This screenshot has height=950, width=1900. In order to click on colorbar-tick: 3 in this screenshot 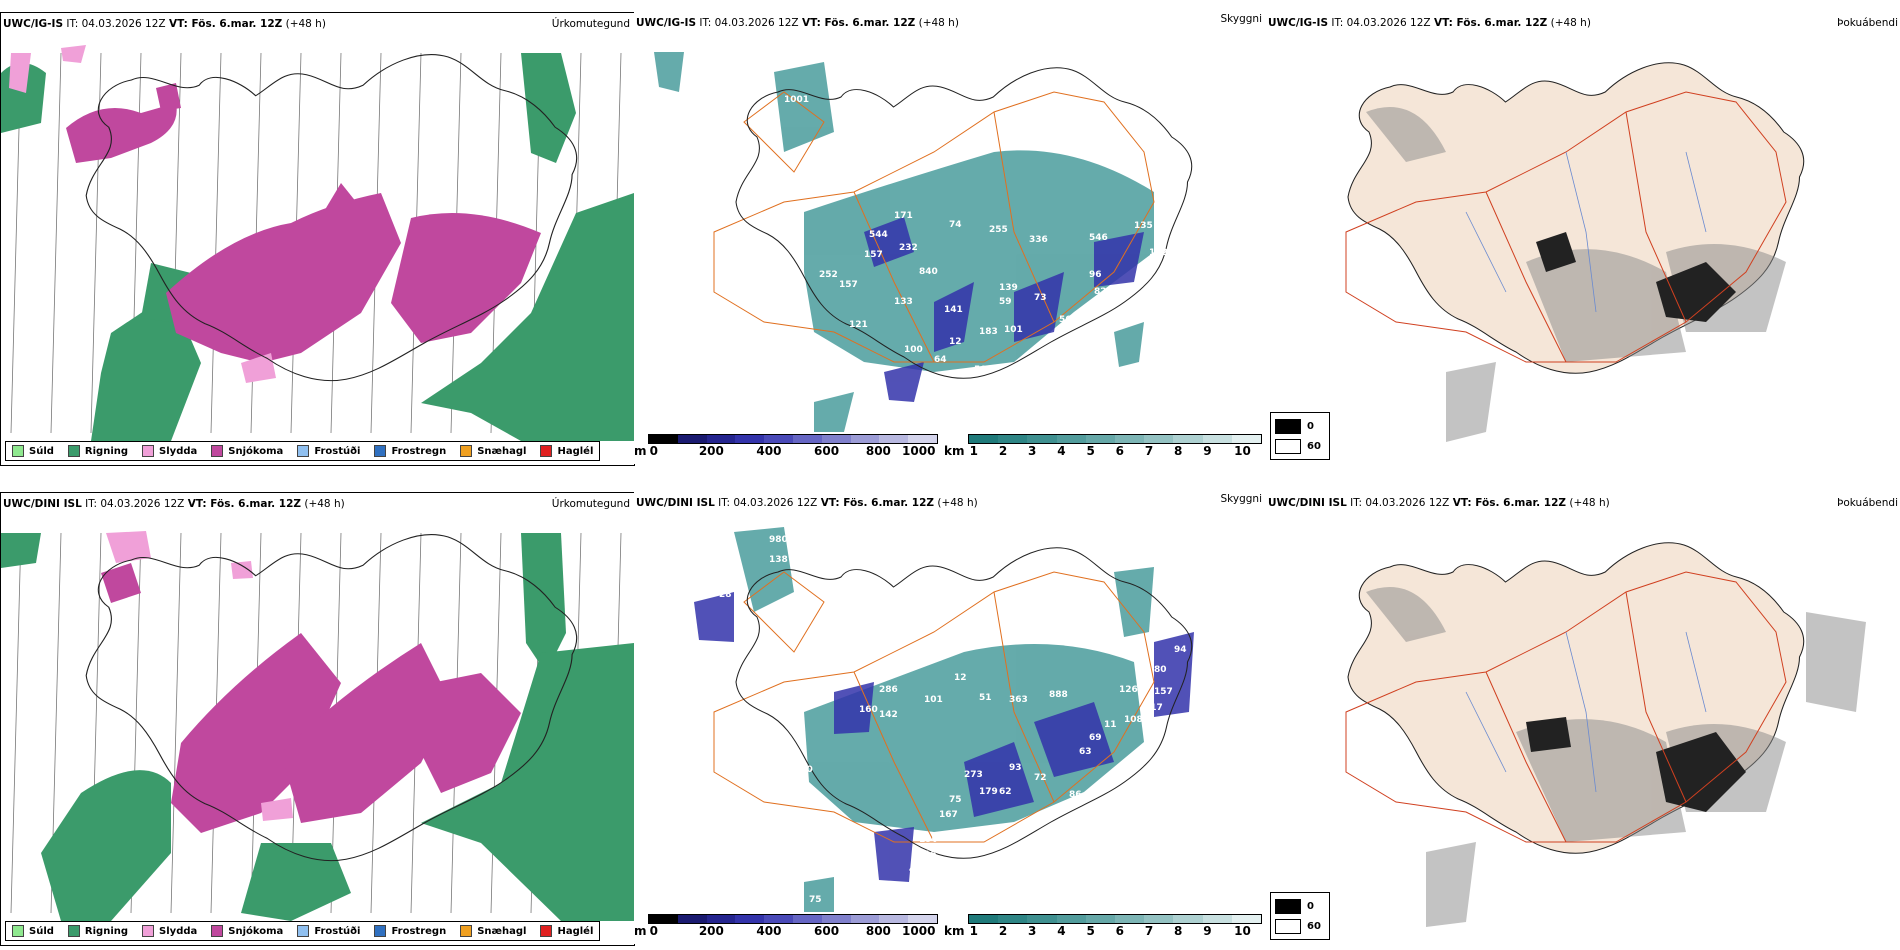, I will do `click(1032, 451)`.